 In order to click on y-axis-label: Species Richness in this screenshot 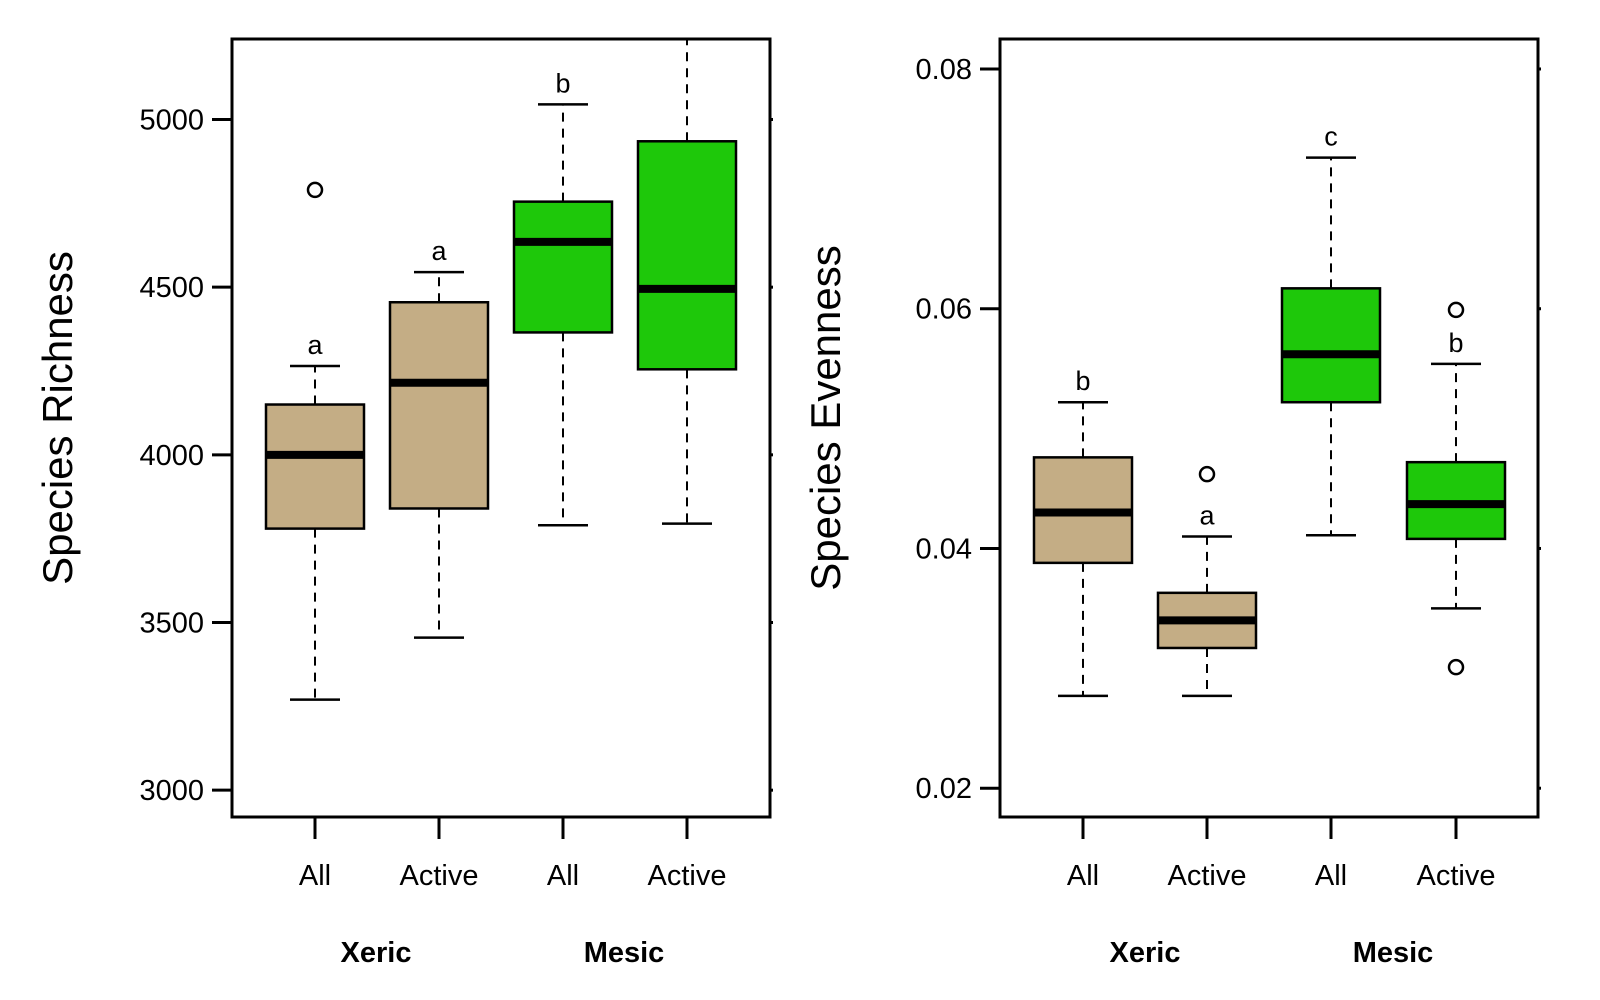, I will do `click(57, 418)`.